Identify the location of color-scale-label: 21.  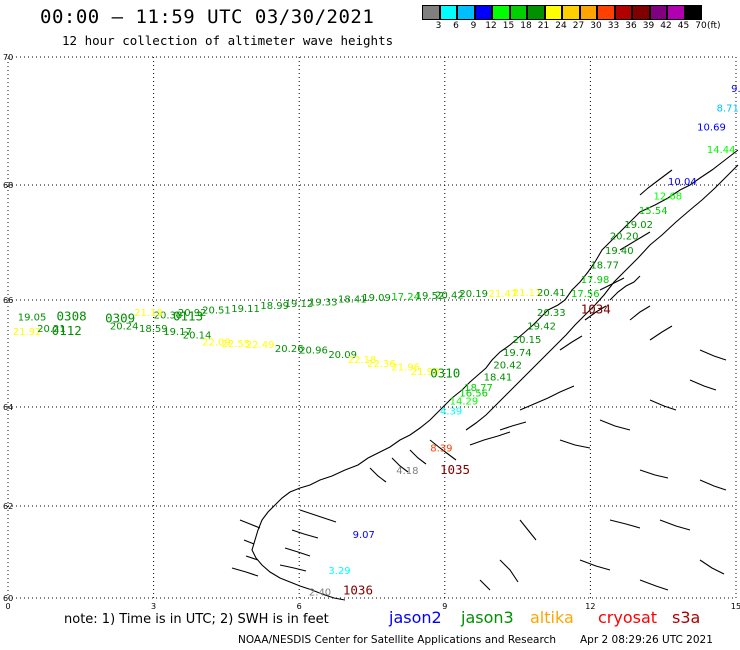
(543, 26).